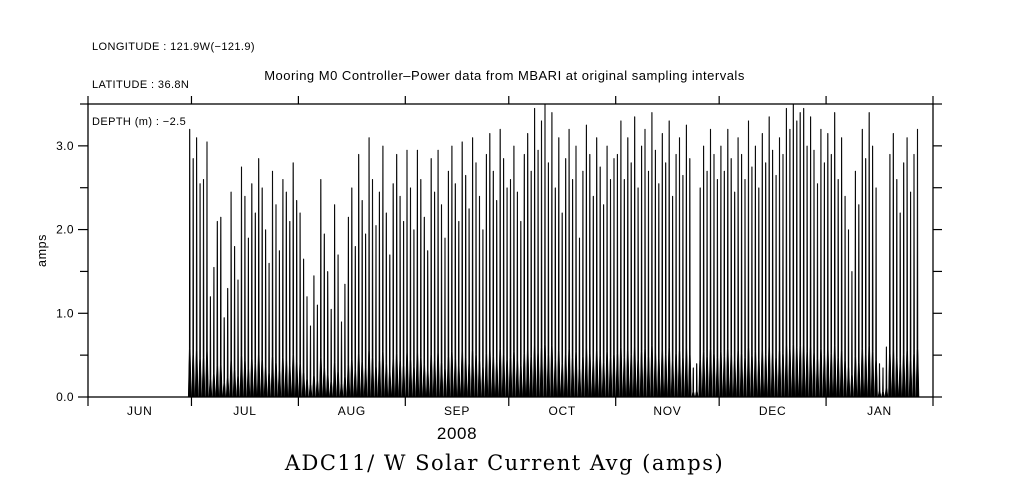  I want to click on y-tick-label: 0.0, so click(65, 397).